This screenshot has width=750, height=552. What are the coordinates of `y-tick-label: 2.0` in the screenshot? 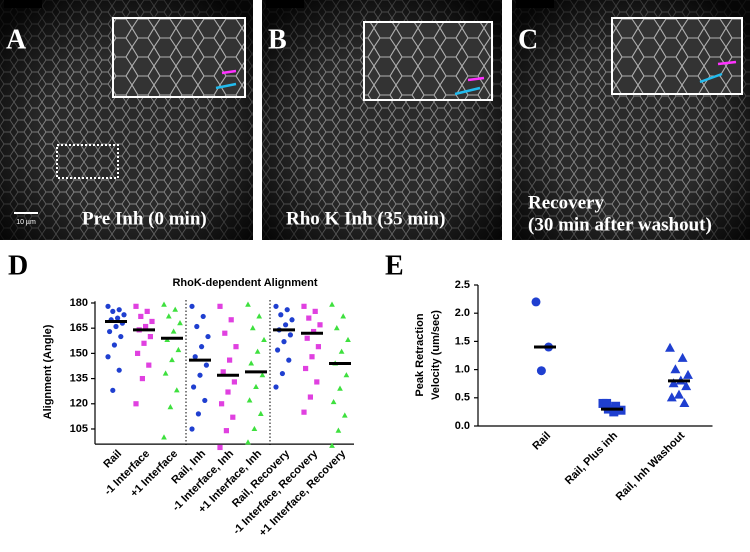 It's located at (462, 313).